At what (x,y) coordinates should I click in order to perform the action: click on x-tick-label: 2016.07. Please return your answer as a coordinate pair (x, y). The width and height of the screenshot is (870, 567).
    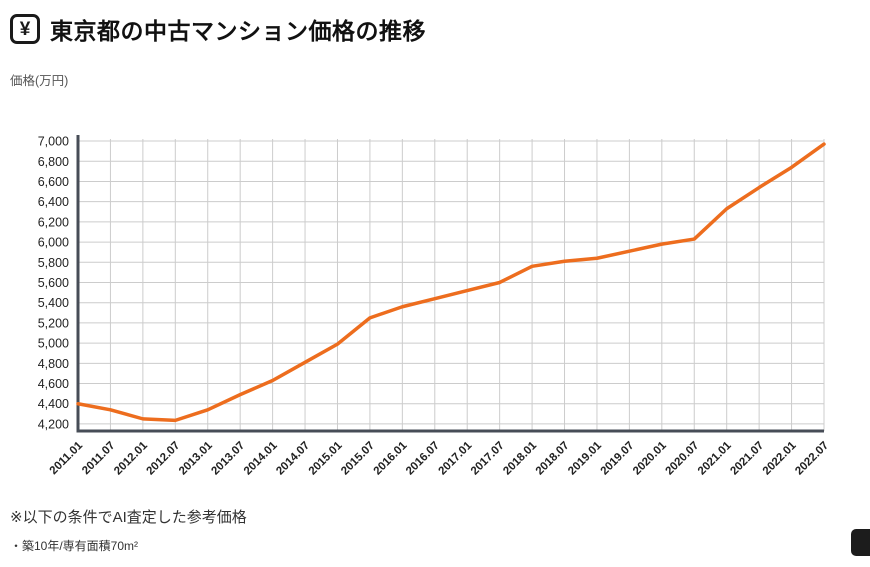
    Looking at the image, I should click on (423, 459).